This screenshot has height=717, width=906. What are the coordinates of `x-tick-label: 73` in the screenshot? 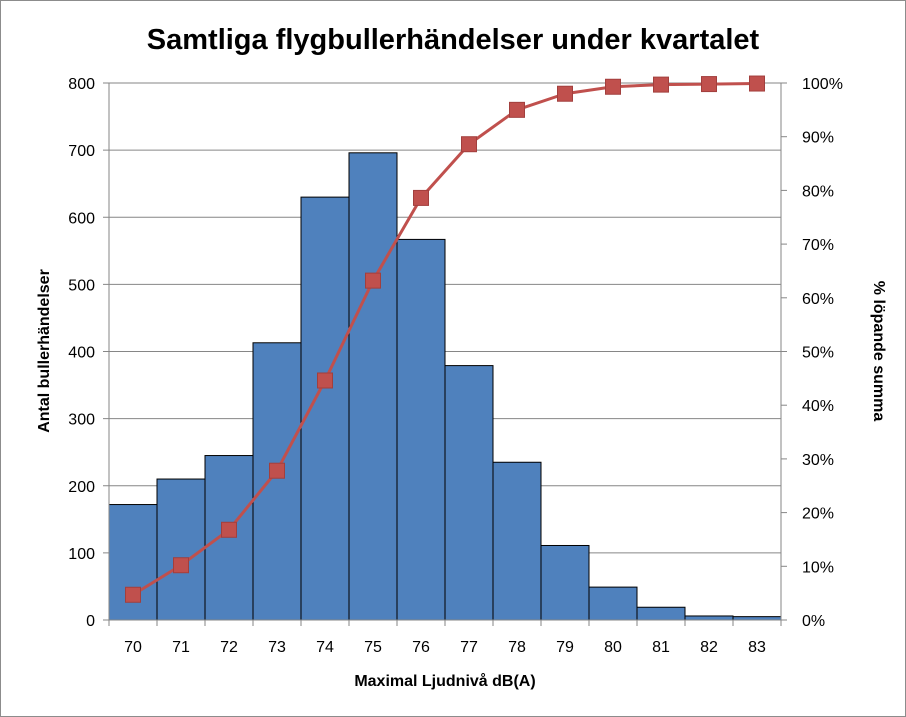 It's located at (277, 647).